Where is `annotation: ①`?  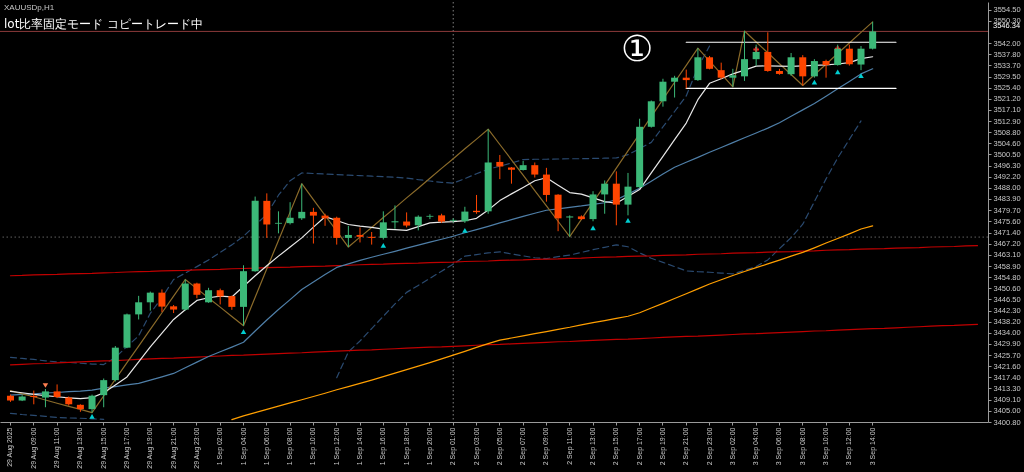 annotation: ① is located at coordinates (637, 48).